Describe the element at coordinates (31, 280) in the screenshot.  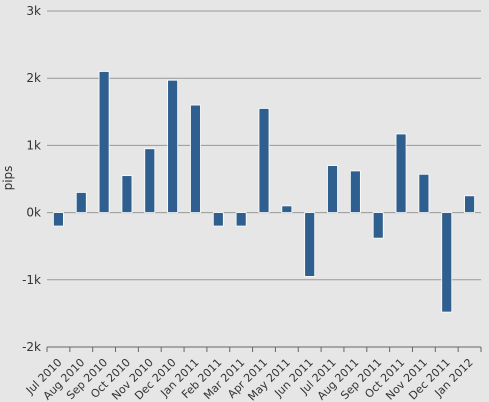
I see `y-tick-label: -1k` at that location.